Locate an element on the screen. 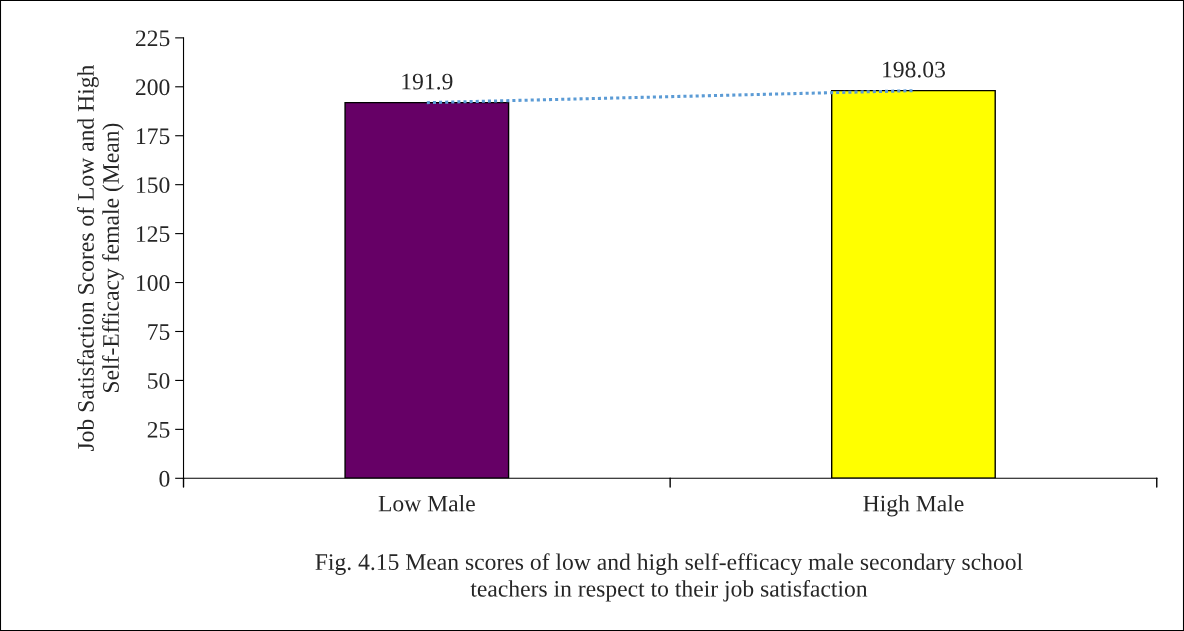 This screenshot has width=1184, height=631. y-tick-label: 125 is located at coordinates (153, 234).